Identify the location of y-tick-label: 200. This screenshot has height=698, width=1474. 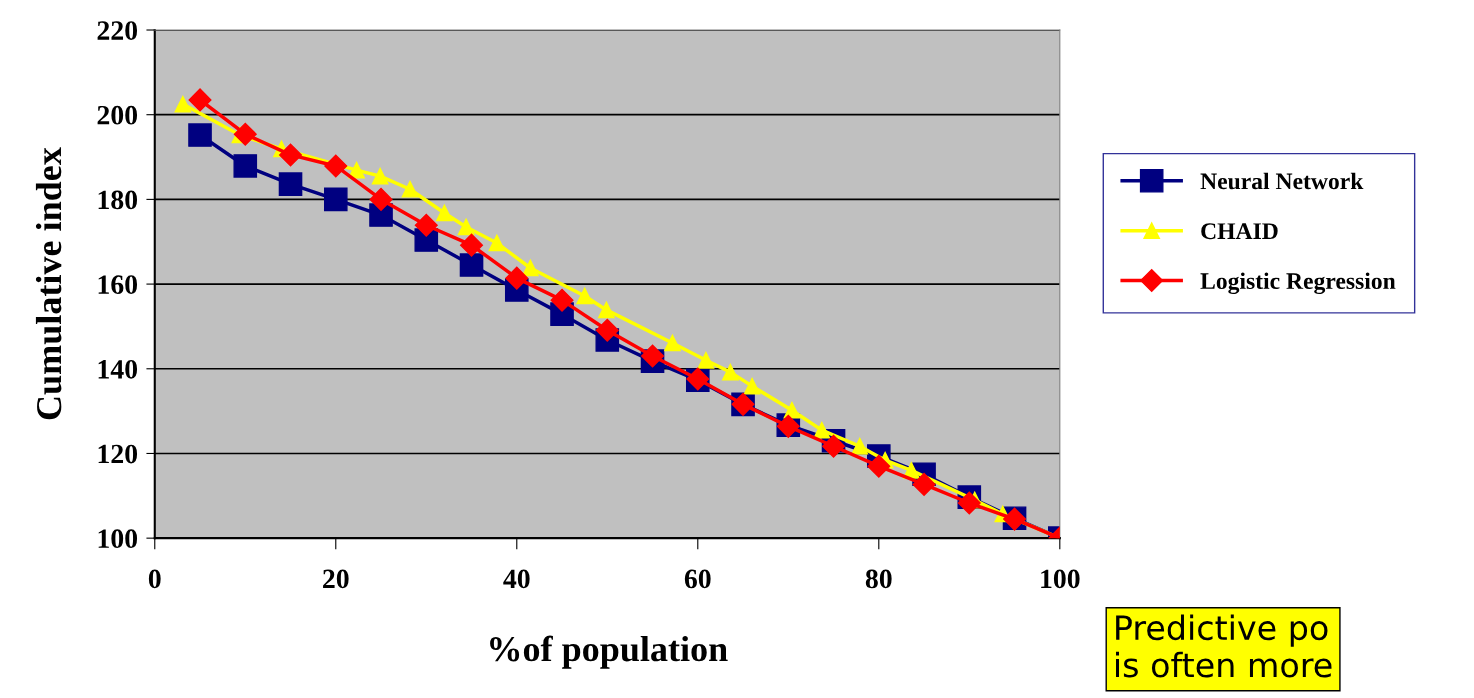
(117, 115).